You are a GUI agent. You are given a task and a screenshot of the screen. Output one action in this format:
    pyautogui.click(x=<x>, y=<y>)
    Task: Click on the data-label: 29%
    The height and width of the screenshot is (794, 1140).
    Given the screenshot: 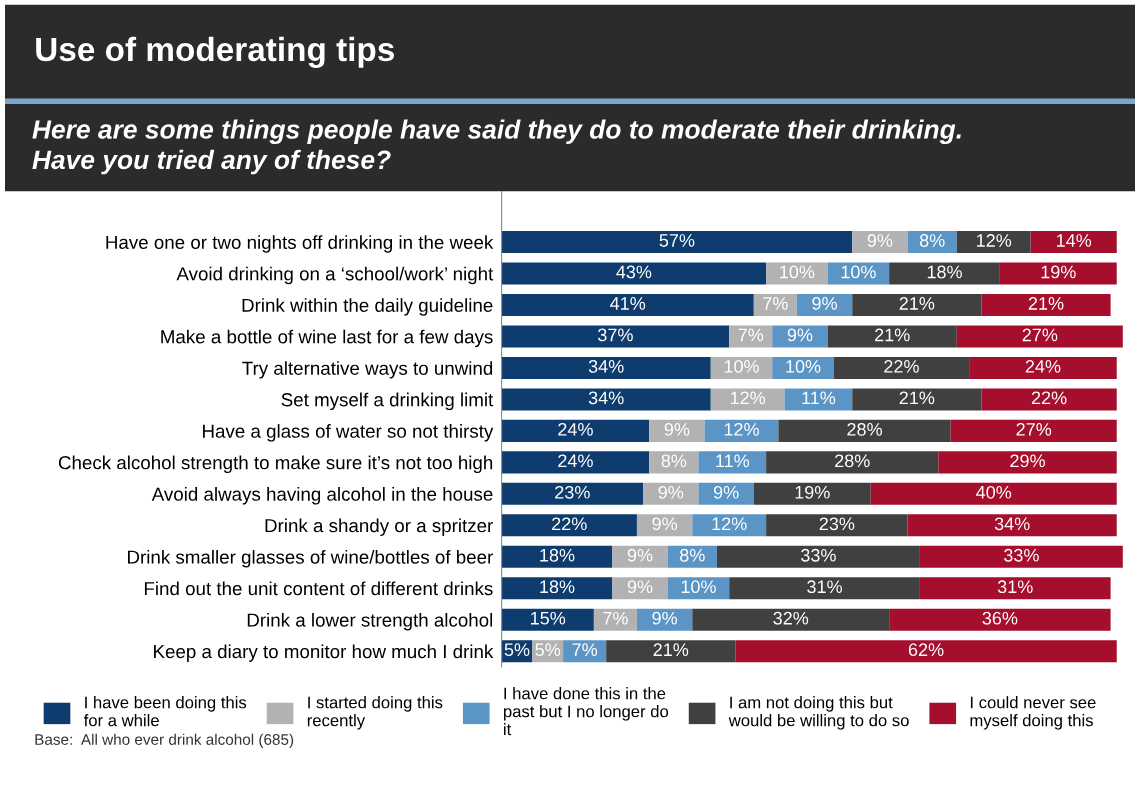 What is the action you would take?
    pyautogui.click(x=1027, y=461)
    